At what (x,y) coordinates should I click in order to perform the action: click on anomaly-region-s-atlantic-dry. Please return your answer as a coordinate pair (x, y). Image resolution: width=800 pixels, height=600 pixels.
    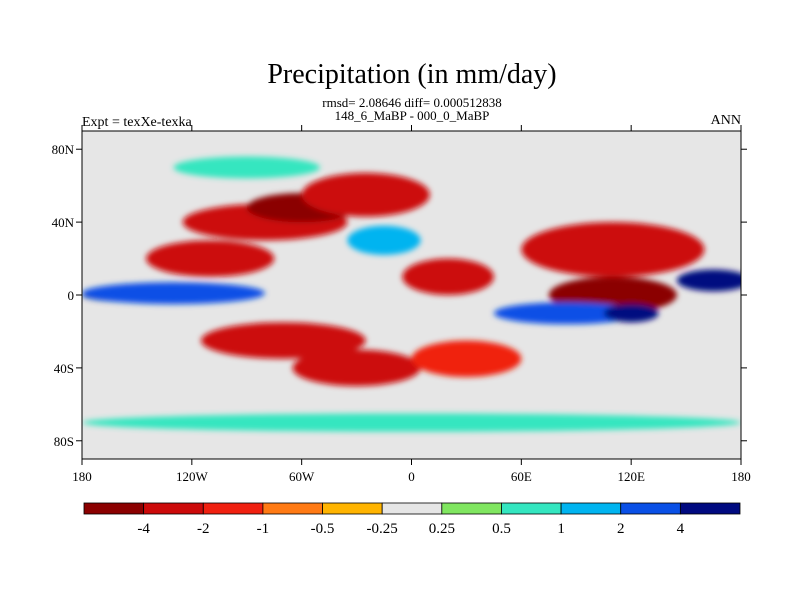
    Looking at the image, I should click on (356, 368).